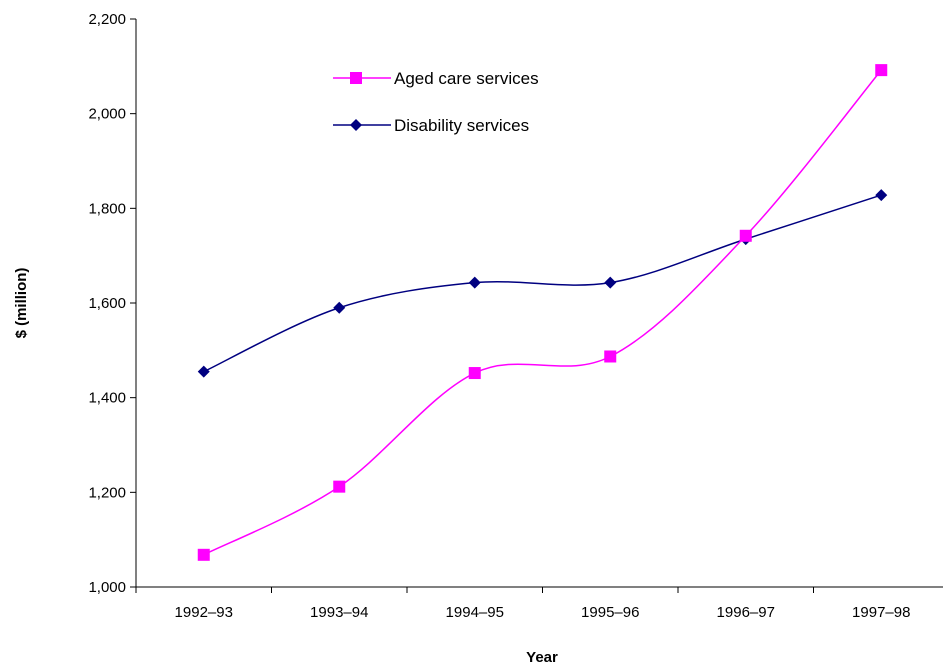 Image resolution: width=943 pixels, height=670 pixels. What do you see at coordinates (746, 612) in the screenshot?
I see `x-tick-label: 1996–97` at bounding box center [746, 612].